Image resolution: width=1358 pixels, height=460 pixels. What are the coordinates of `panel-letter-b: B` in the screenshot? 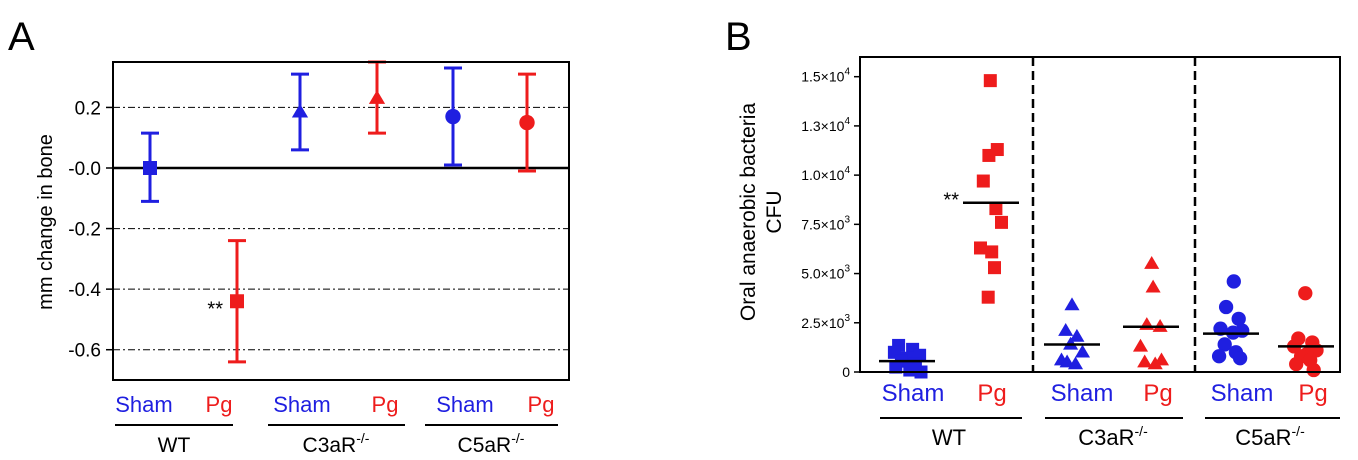 It's located at (738, 37).